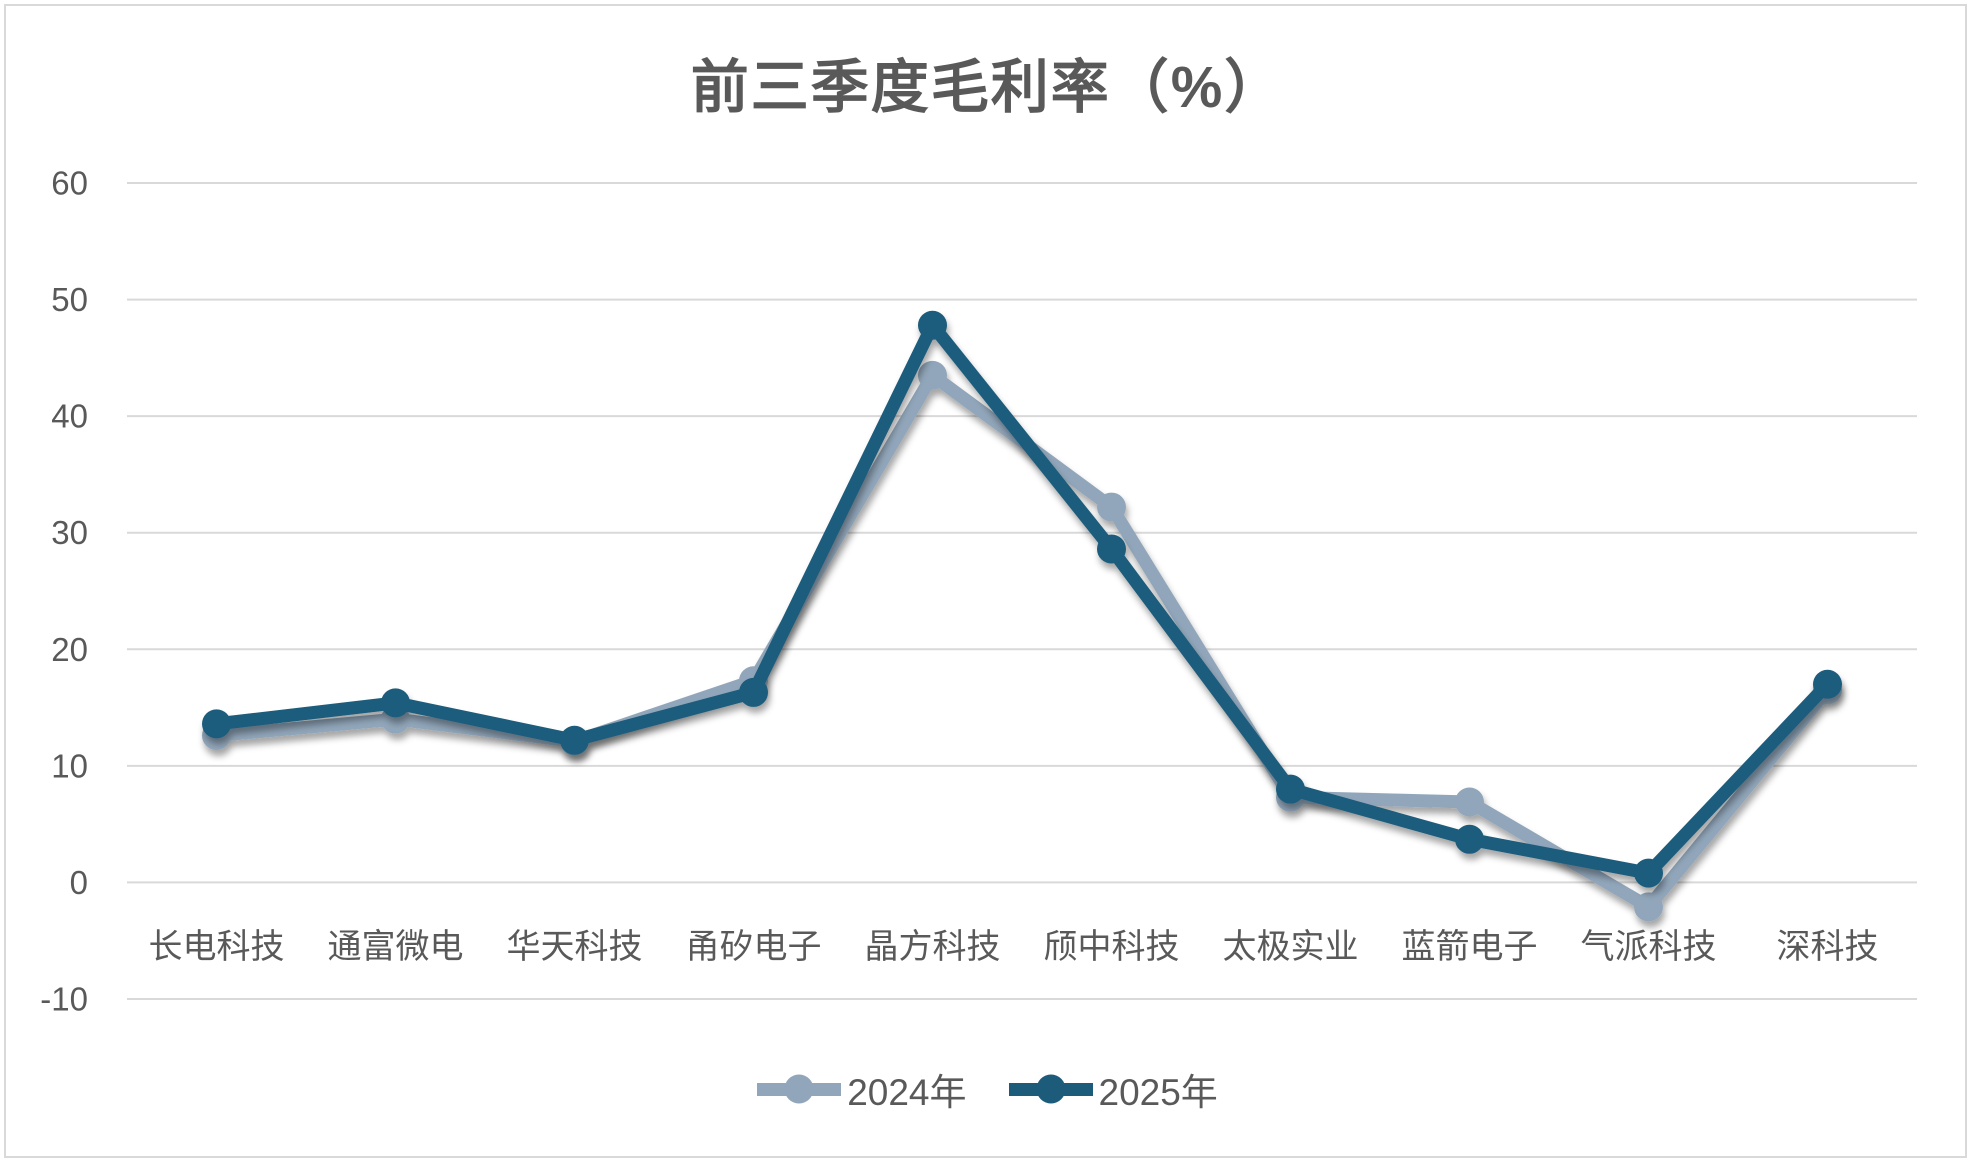 Image resolution: width=1975 pixels, height=1164 pixels. I want to click on x-category-label-10: 深科技, so click(1828, 947).